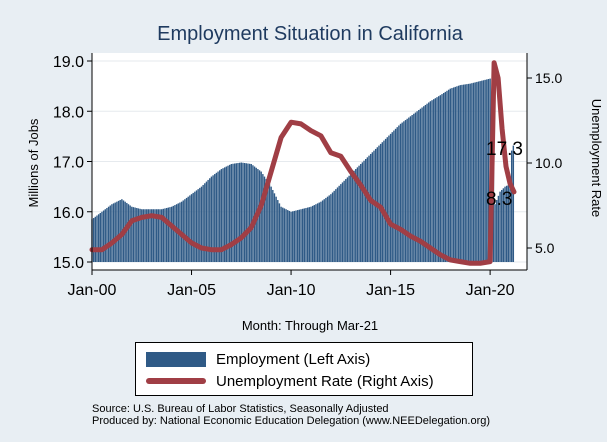  What do you see at coordinates (325, 381) in the screenshot?
I see `legend-label-unemployment: Unemployment Rate (Right Axis)` at bounding box center [325, 381].